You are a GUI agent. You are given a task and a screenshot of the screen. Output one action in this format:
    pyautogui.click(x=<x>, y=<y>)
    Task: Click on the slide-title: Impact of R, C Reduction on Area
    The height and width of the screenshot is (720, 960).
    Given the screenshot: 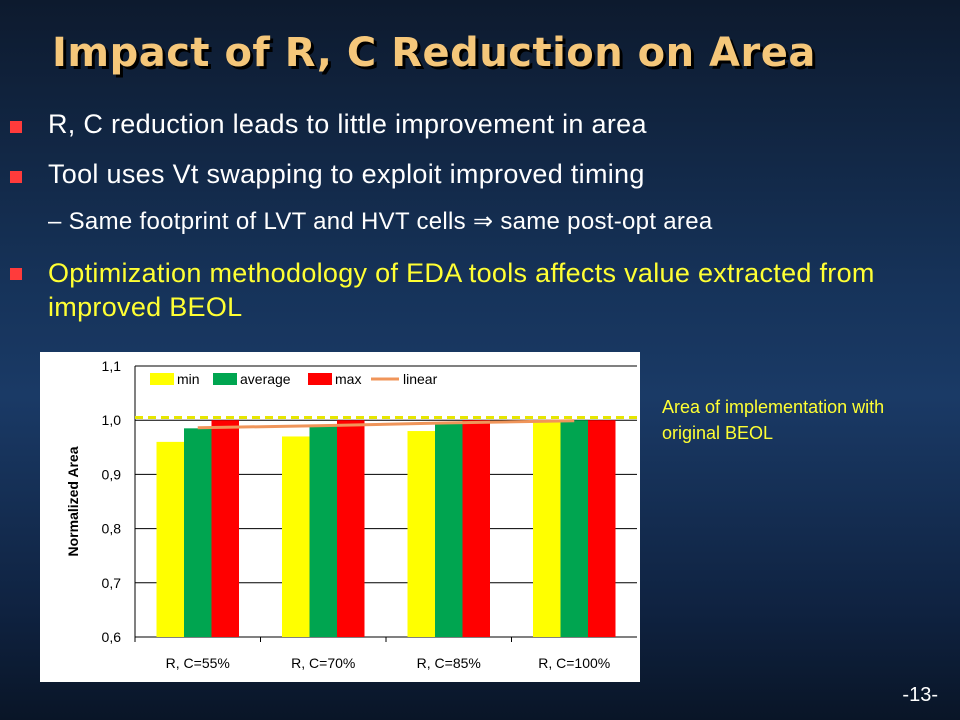 What is the action you would take?
    pyautogui.click(x=434, y=53)
    